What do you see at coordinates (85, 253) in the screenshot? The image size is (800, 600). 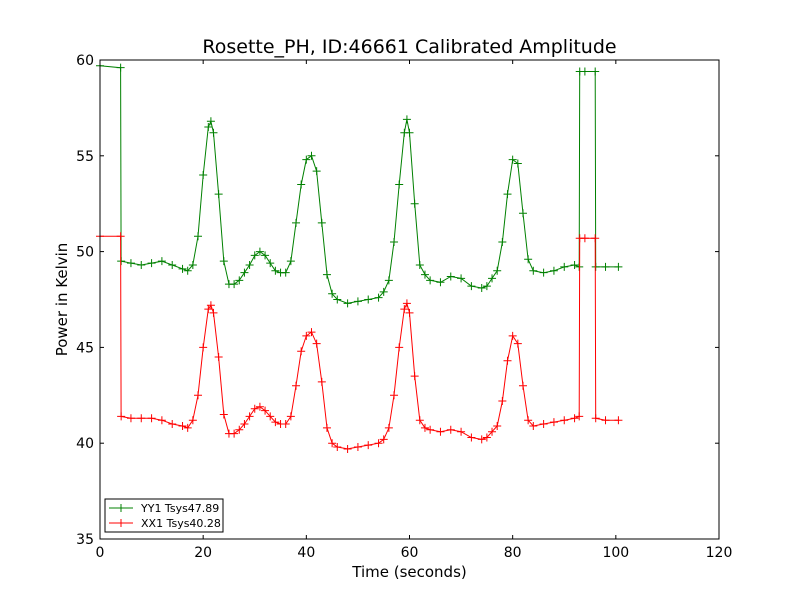 I see `y-tick-label: 50` at bounding box center [85, 253].